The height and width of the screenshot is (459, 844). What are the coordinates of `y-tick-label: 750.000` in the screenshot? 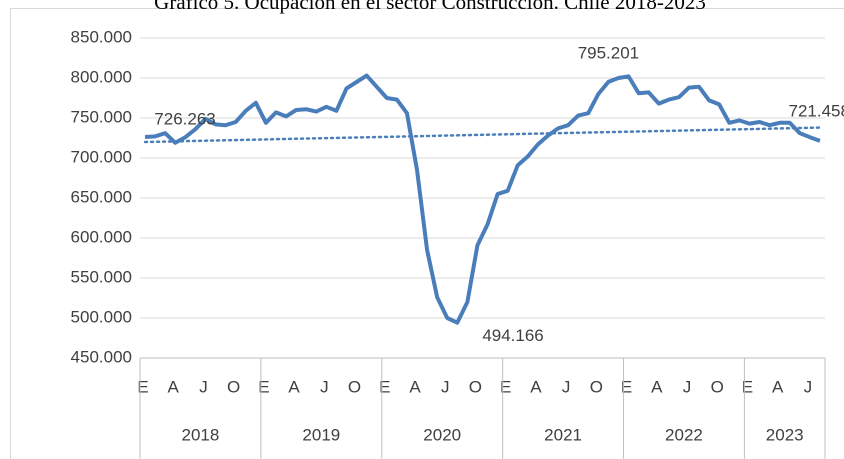 It's located at (101, 116).